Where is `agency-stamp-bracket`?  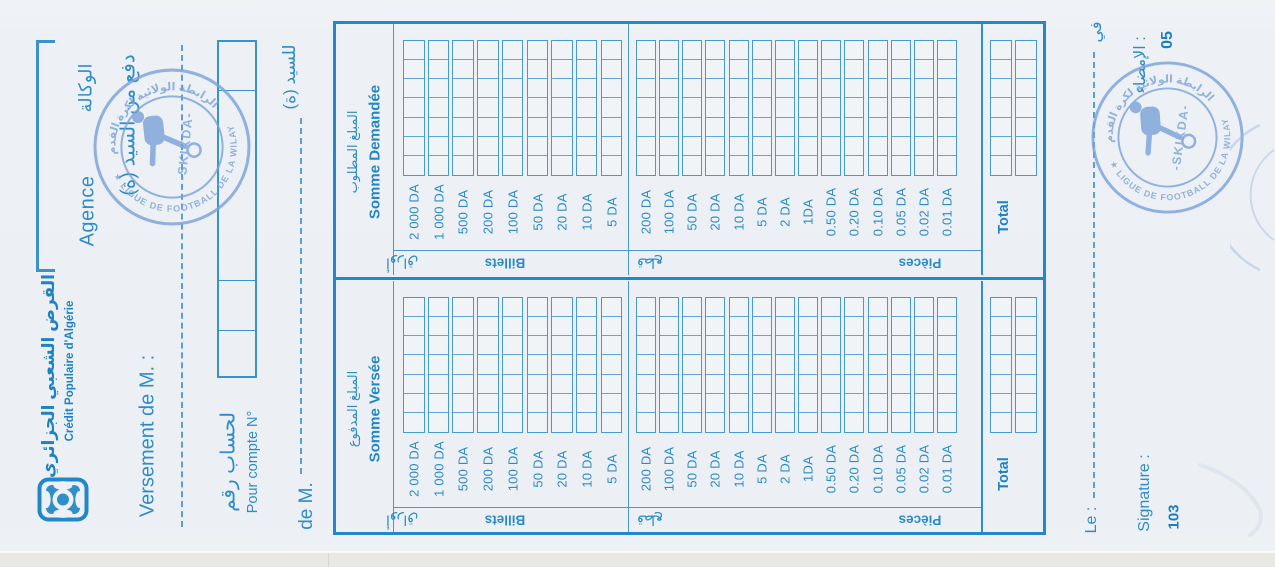 agency-stamp-bracket is located at coordinates (45, 156).